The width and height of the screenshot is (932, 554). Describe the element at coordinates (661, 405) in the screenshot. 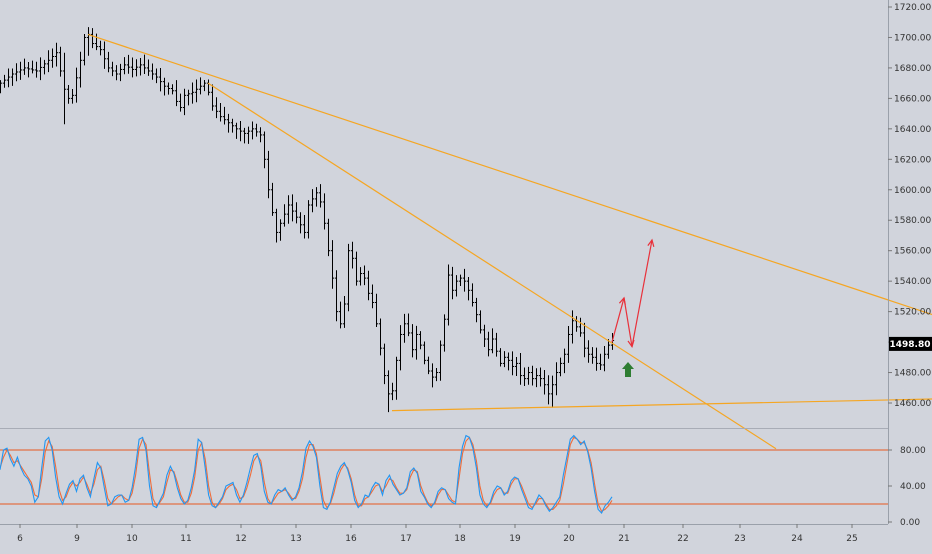

I see `support-trendline` at that location.